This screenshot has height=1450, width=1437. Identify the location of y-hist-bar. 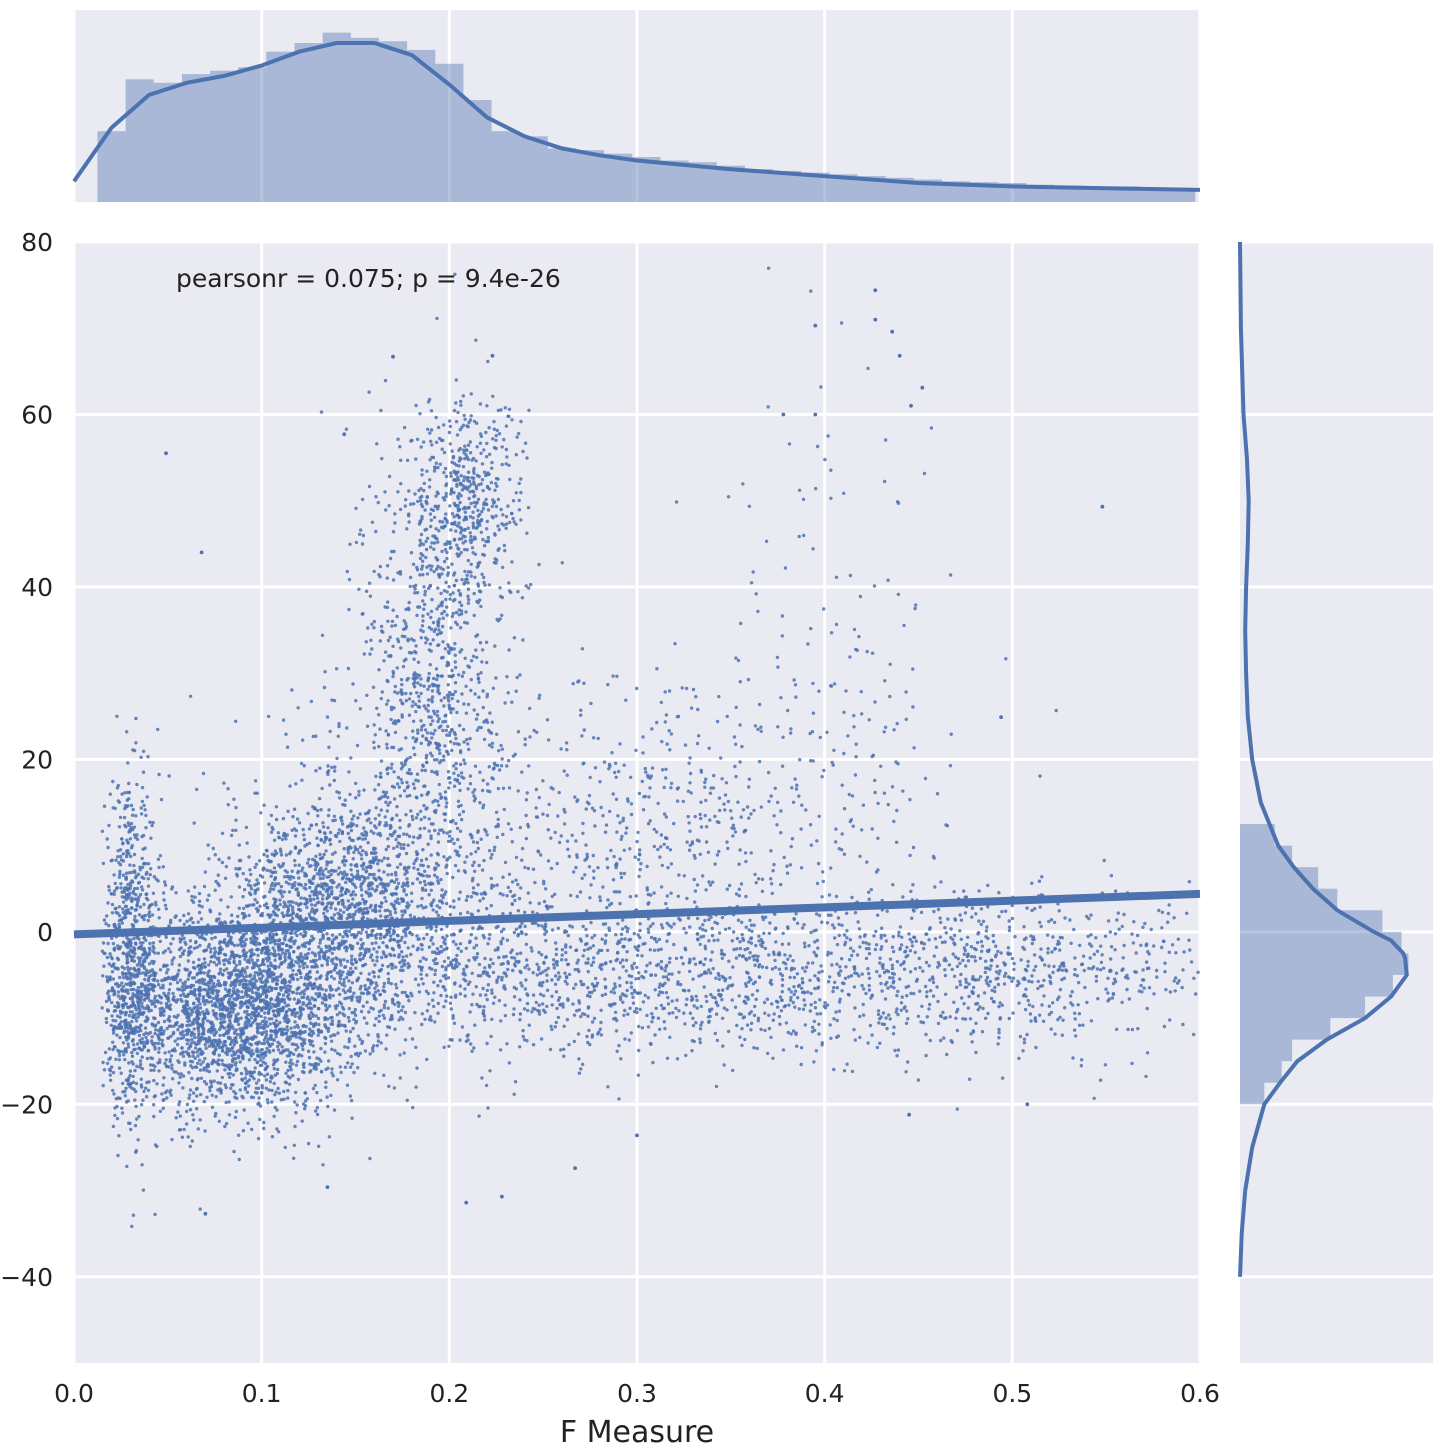
(1285, 1029).